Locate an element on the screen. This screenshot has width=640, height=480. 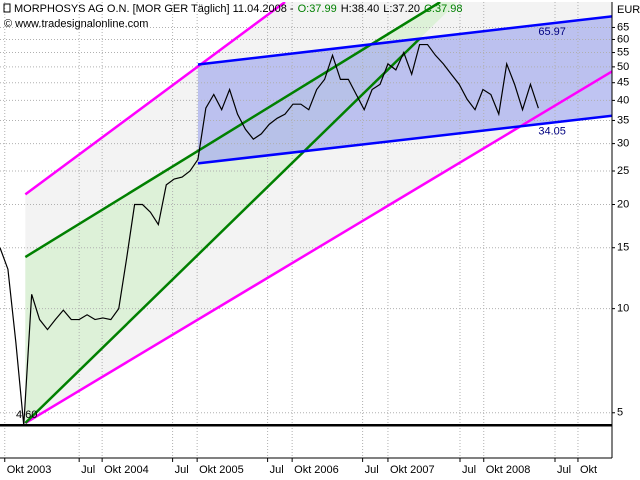
y-tick-label: 35 is located at coordinates (623, 120).